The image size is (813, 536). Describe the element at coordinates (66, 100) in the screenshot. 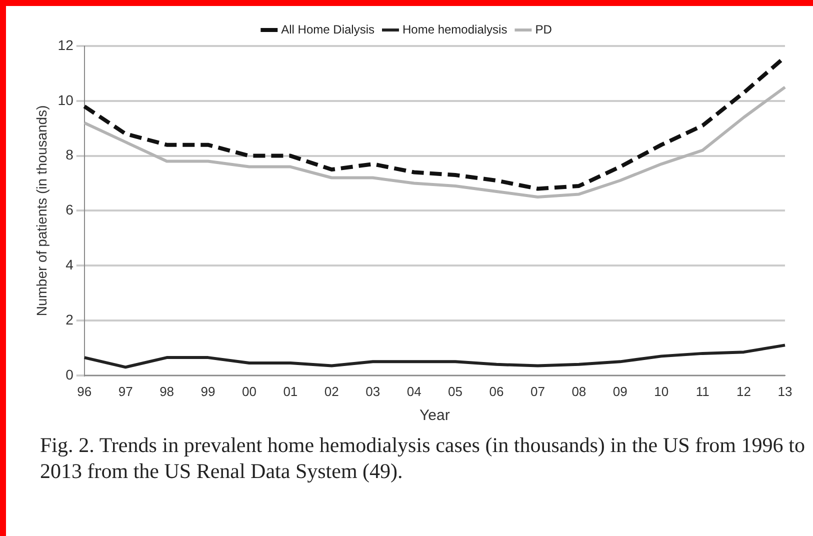

I see `y-tick-label: 10` at that location.